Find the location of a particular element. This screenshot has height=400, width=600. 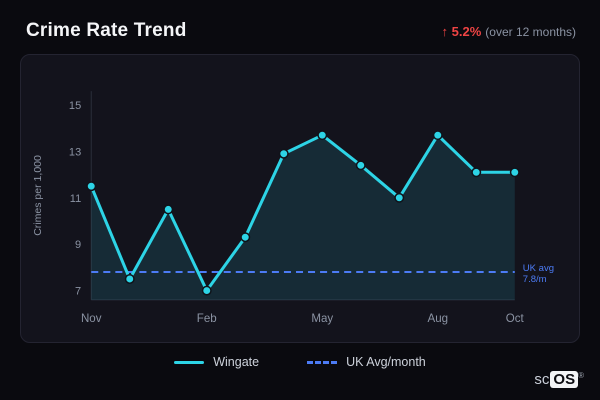

legend-label-uk-avg: UK Avg/month is located at coordinates (386, 362).